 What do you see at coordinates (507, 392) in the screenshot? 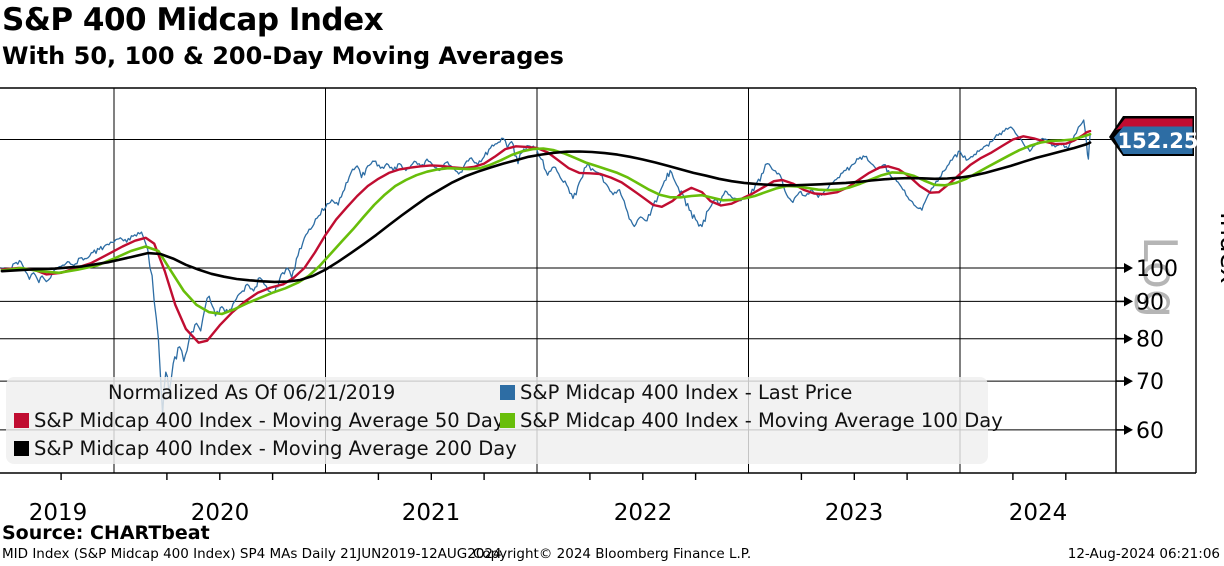
I see `last-price-swatch` at bounding box center [507, 392].